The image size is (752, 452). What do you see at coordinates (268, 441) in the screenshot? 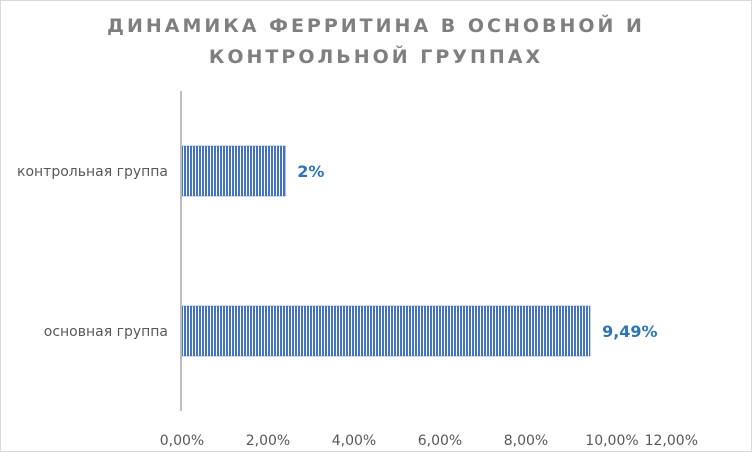
I see `x-tick-label-1: 2,00%` at bounding box center [268, 441].